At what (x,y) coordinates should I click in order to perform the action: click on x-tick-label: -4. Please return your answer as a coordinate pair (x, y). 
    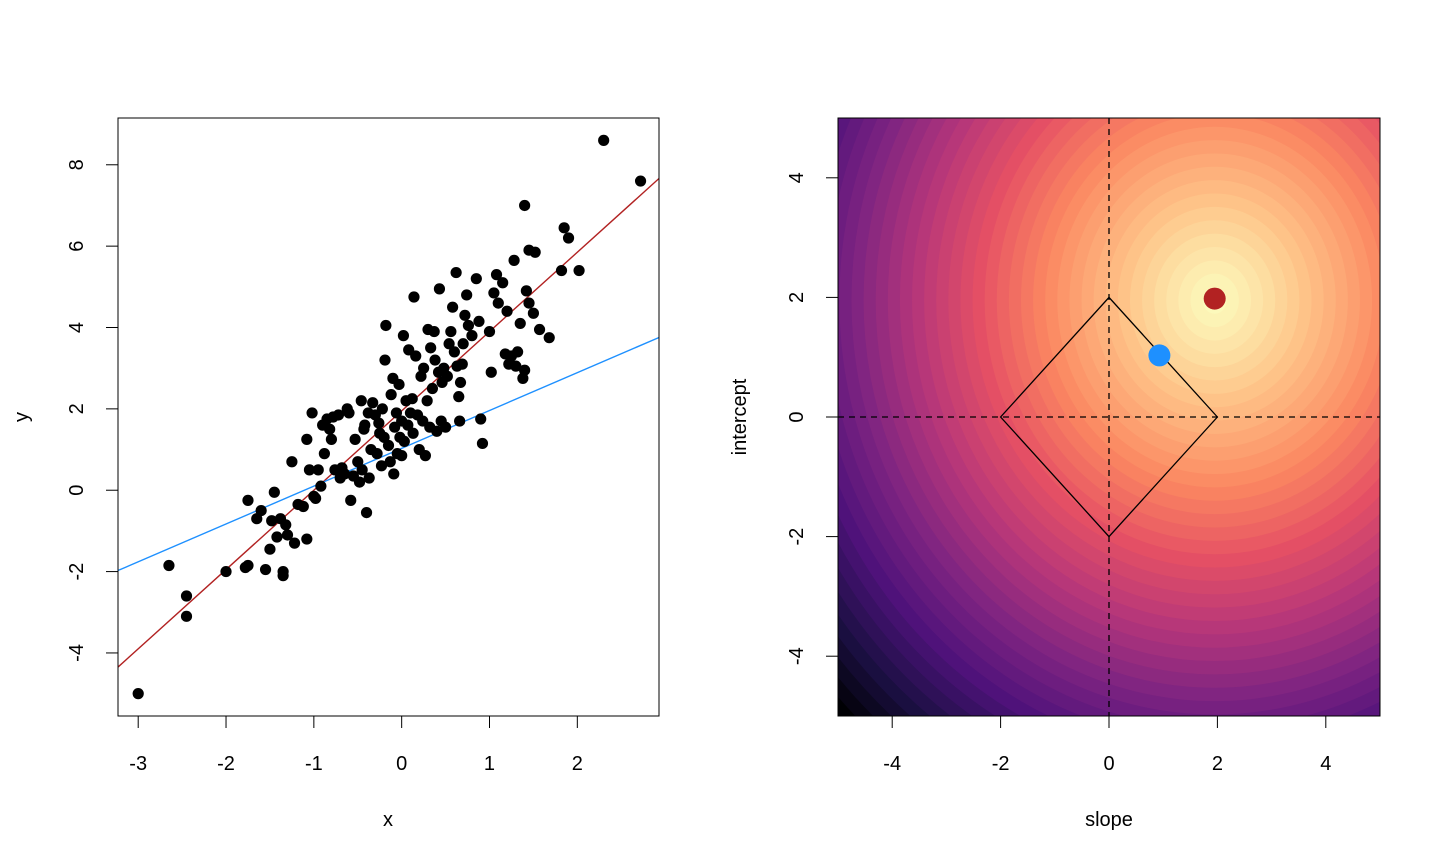
    Looking at the image, I should click on (892, 764).